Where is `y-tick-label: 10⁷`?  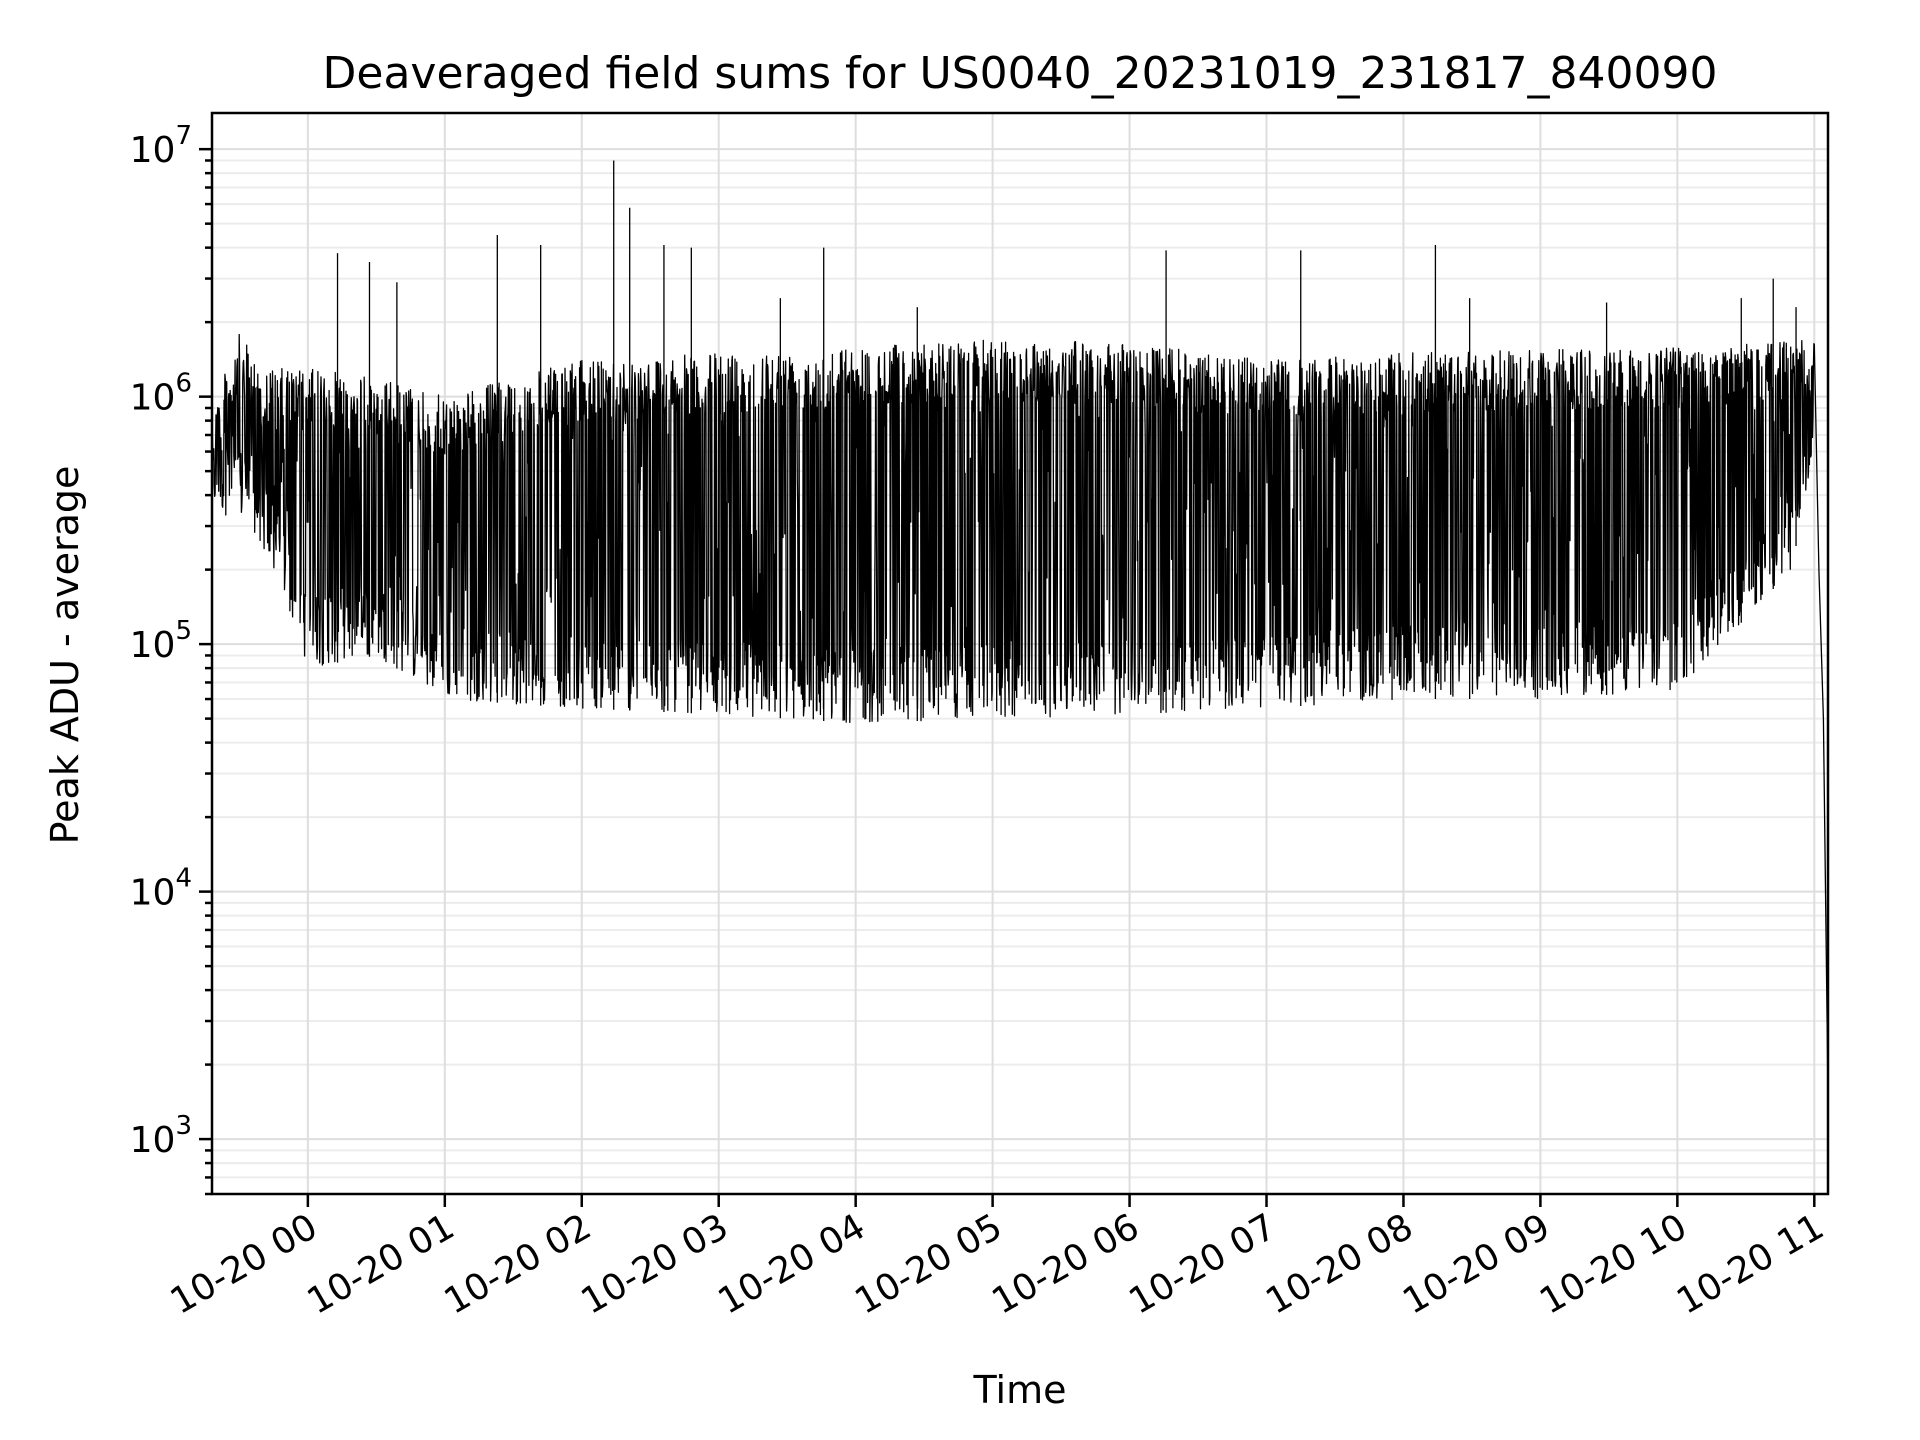 y-tick-label: 10⁷ is located at coordinates (161, 146).